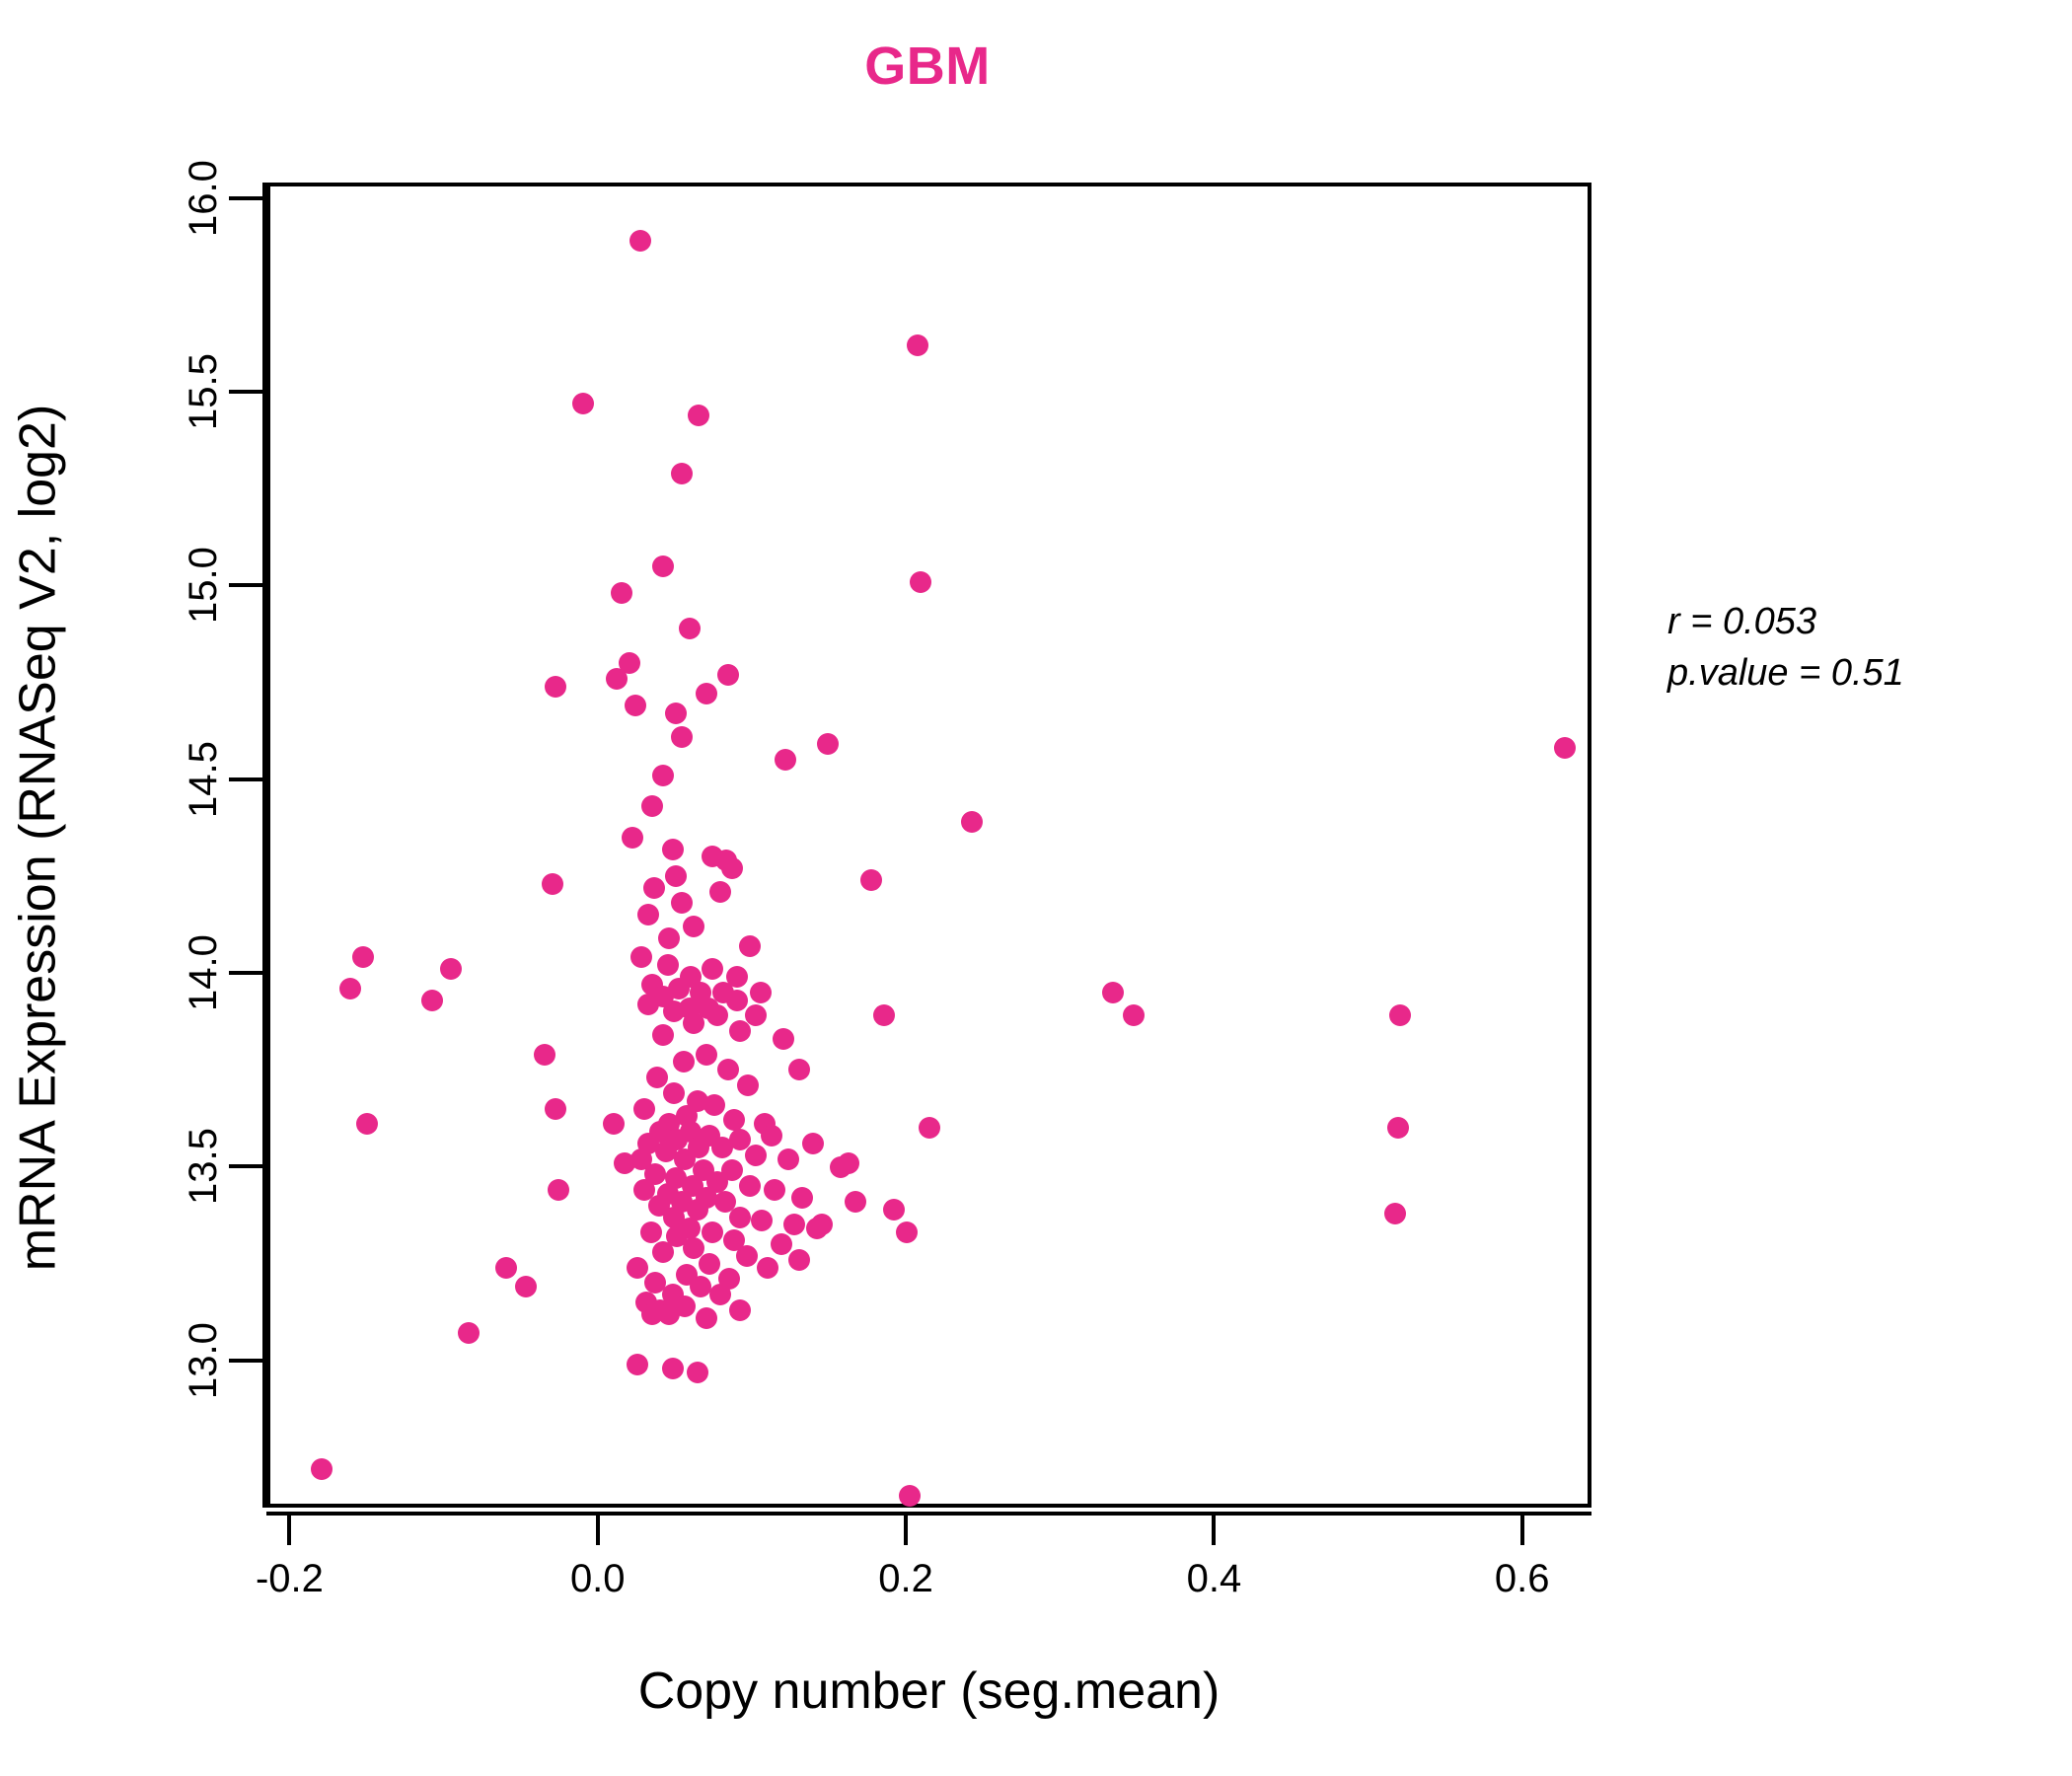 The width and height of the screenshot is (2072, 1776). I want to click on y-tick-label: 13.5, so click(204, 1167).